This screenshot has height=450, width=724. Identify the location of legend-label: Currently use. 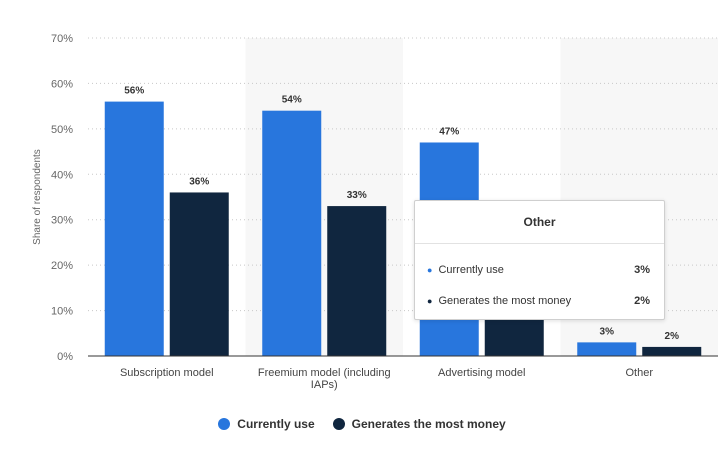
(276, 424).